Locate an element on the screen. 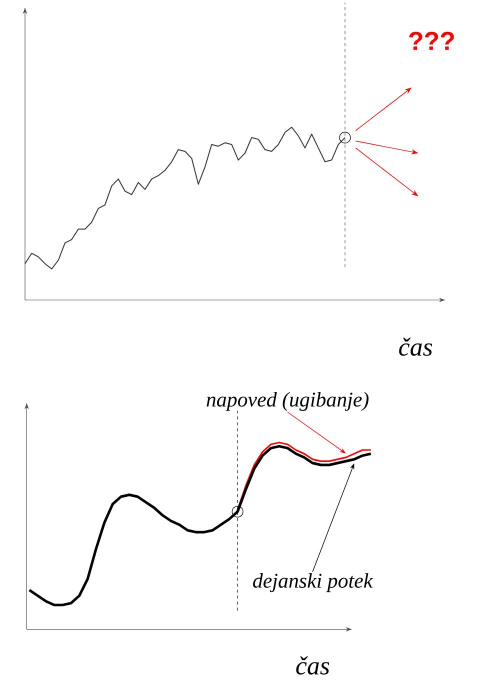  text: dejanski potek is located at coordinates (313, 582).